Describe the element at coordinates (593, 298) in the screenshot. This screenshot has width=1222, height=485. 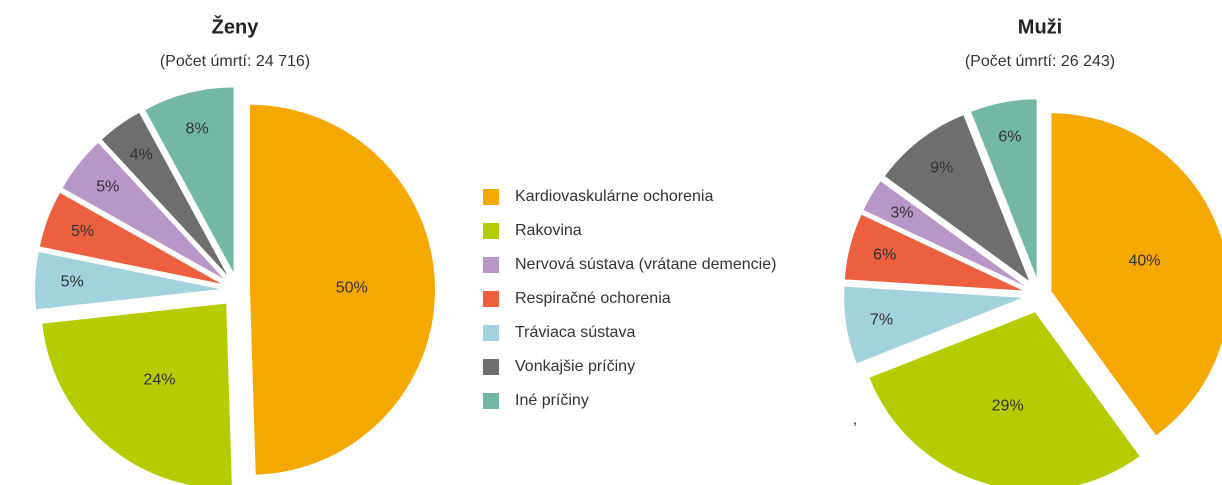
I see `legend-label: Respiračné ochorenia` at that location.